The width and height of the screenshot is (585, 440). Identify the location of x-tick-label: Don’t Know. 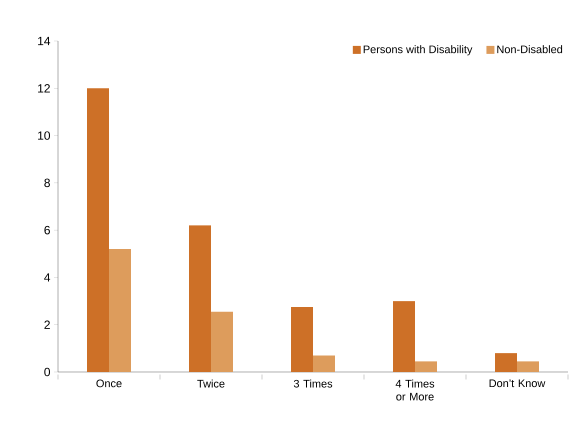
(518, 384).